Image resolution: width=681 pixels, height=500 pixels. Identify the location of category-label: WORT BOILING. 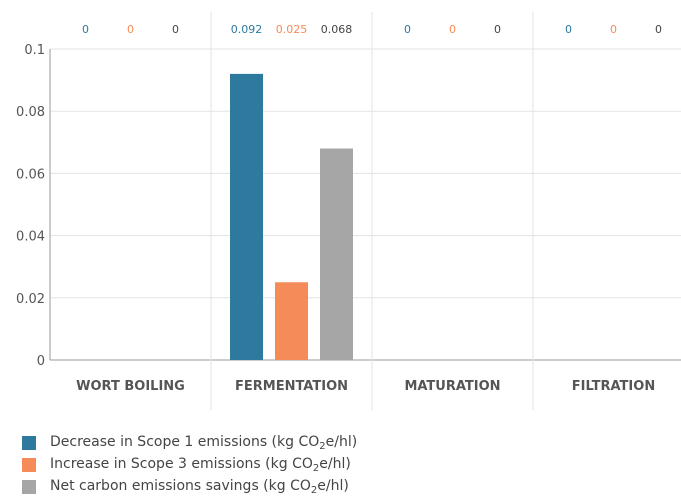
(130, 386).